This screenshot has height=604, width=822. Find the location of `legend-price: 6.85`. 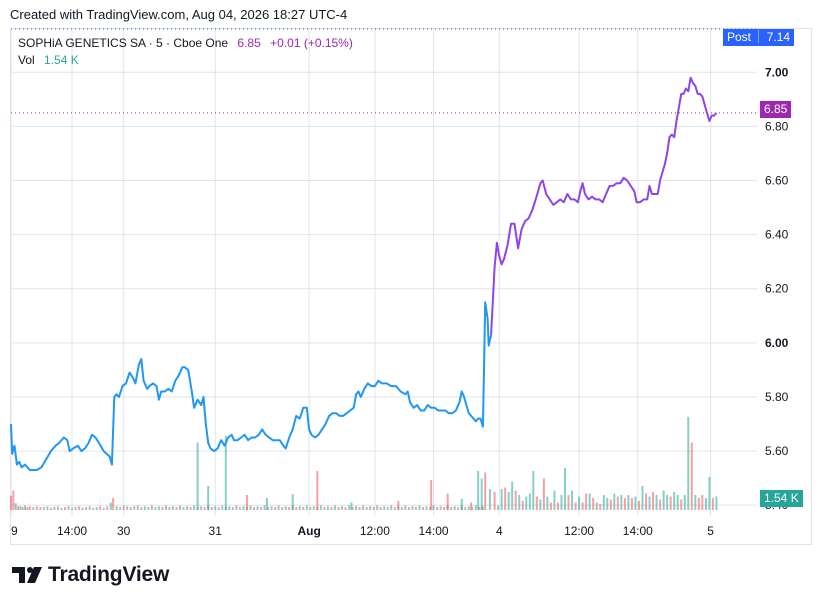

legend-price: 6.85 is located at coordinates (249, 43).